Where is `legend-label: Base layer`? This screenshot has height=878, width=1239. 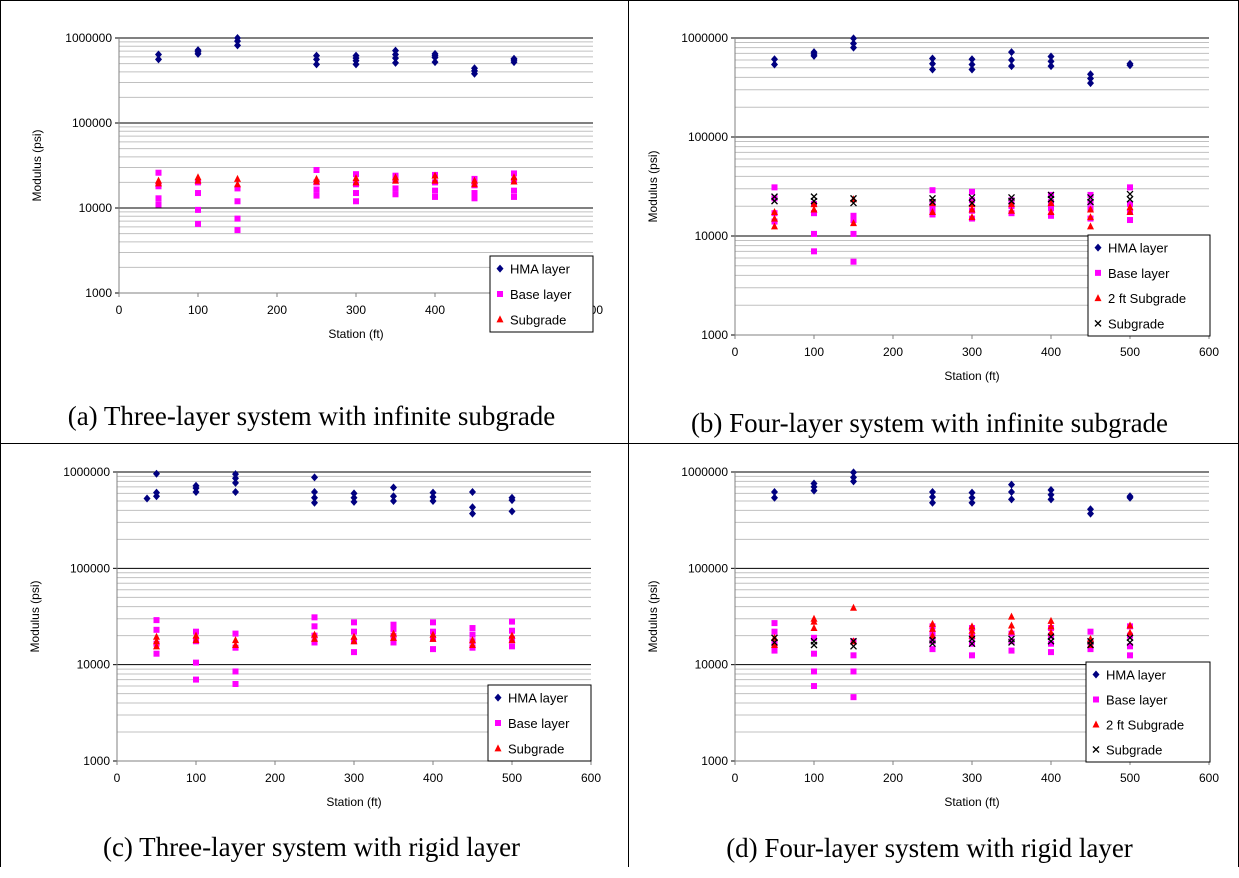 legend-label: Base layer is located at coordinates (1139, 273).